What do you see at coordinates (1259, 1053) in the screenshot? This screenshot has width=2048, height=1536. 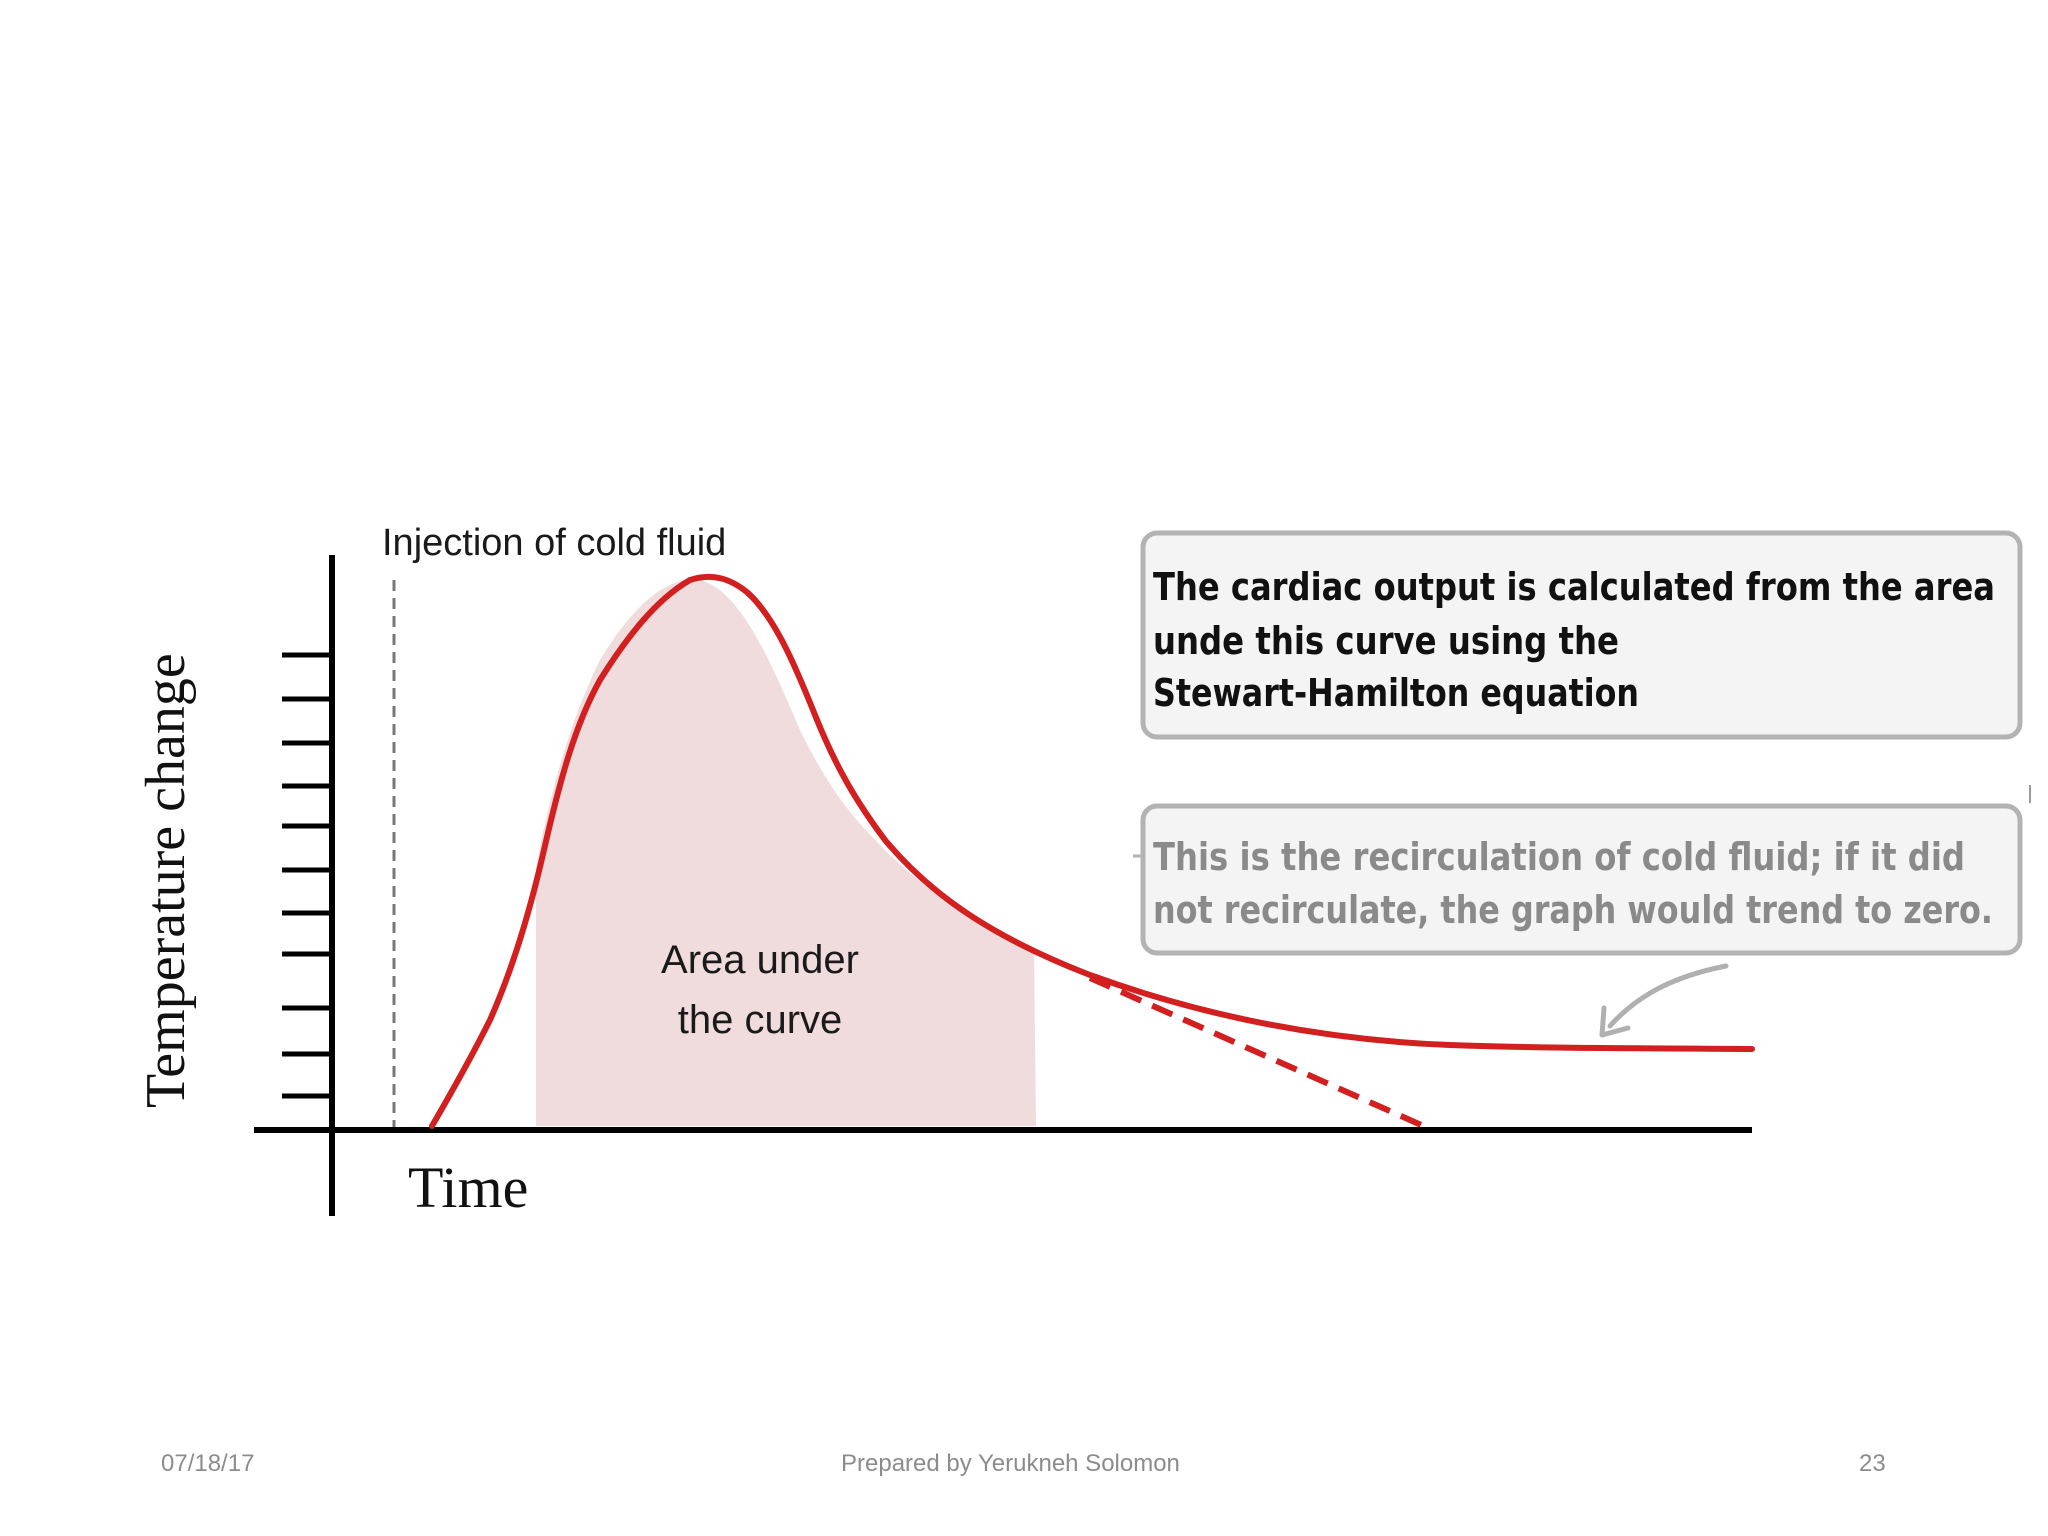 I see `extrapolation-dashed-line` at bounding box center [1259, 1053].